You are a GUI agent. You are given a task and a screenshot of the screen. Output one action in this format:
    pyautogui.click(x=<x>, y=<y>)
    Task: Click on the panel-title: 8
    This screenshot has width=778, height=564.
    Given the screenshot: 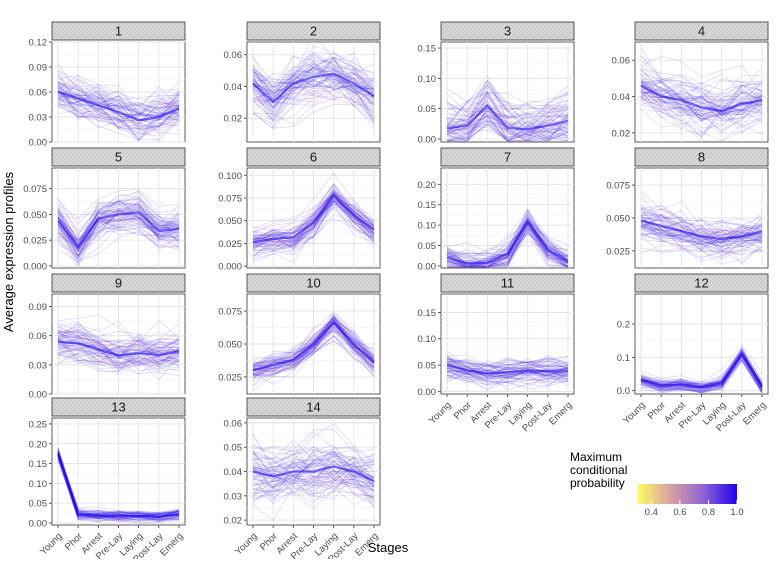 What is the action you would take?
    pyautogui.click(x=701, y=157)
    